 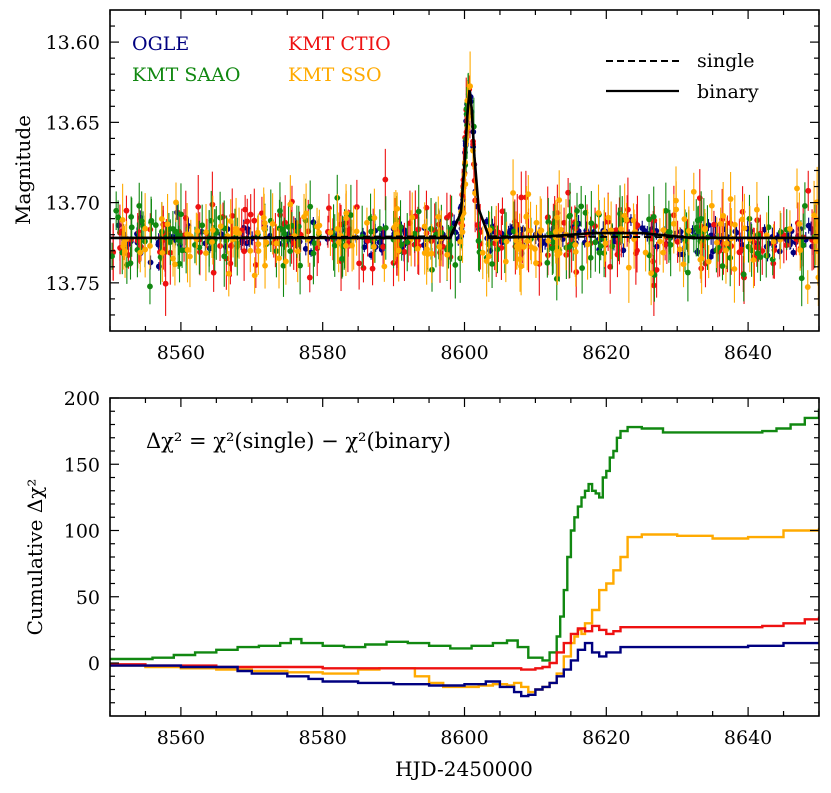 What do you see at coordinates (94, 664) in the screenshot?
I see `y-tick-label: 0` at bounding box center [94, 664].